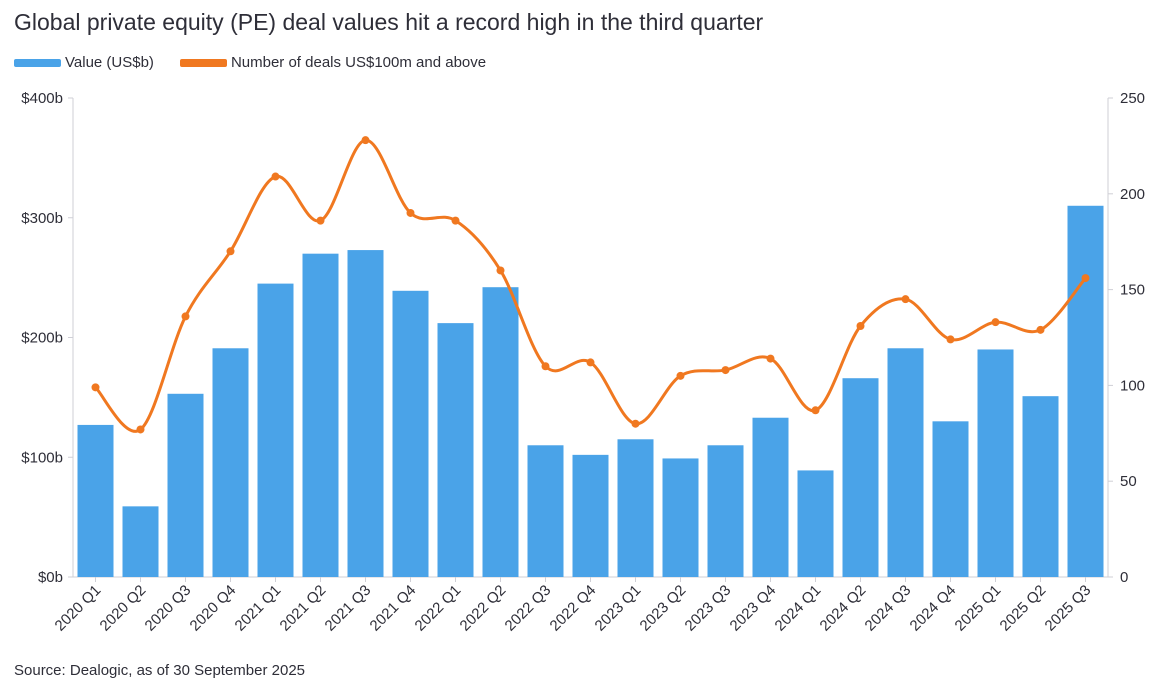  What do you see at coordinates (1132, 98) in the screenshot?
I see `y-right-tick-label: 250` at bounding box center [1132, 98].